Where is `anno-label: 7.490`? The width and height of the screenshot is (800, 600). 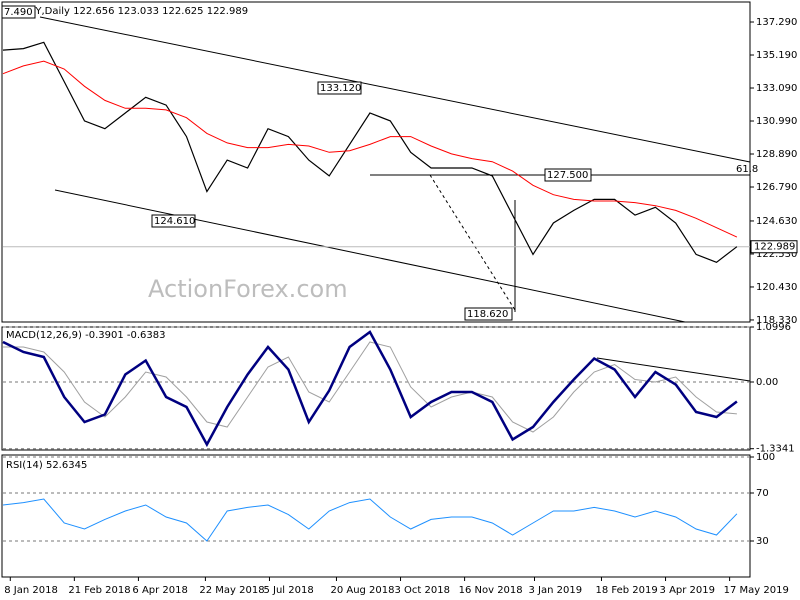
anno-label: 7.490 is located at coordinates (18, 12).